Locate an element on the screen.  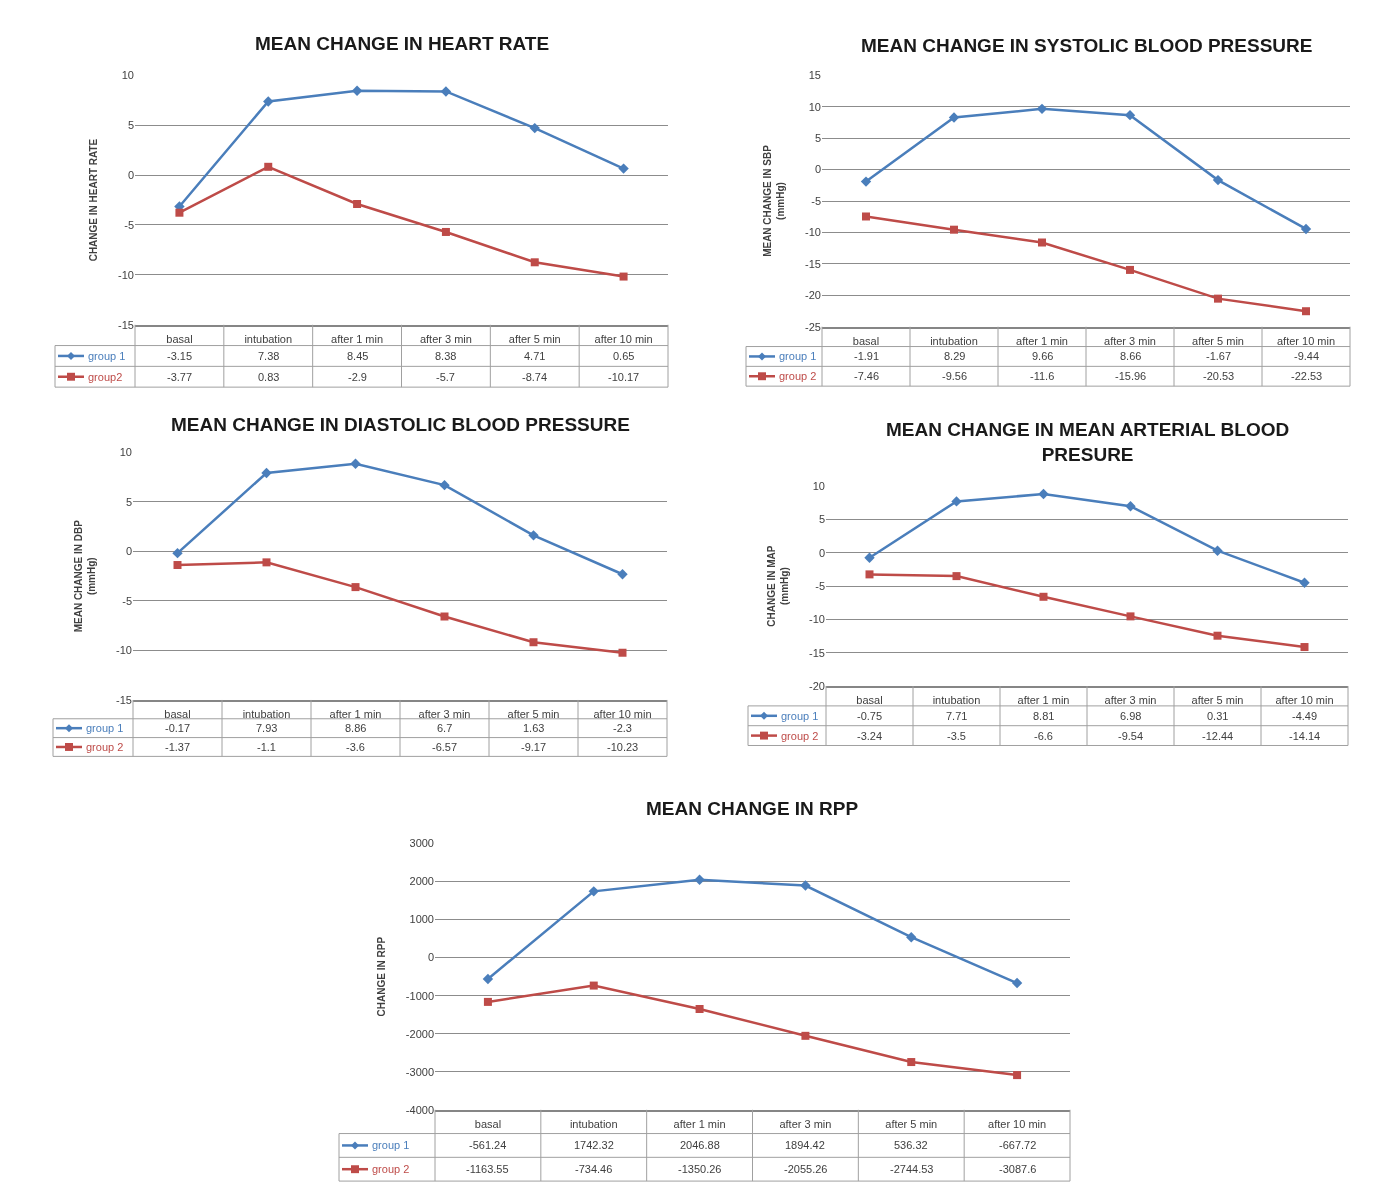
data-label: 4.71 is located at coordinates (535, 356).